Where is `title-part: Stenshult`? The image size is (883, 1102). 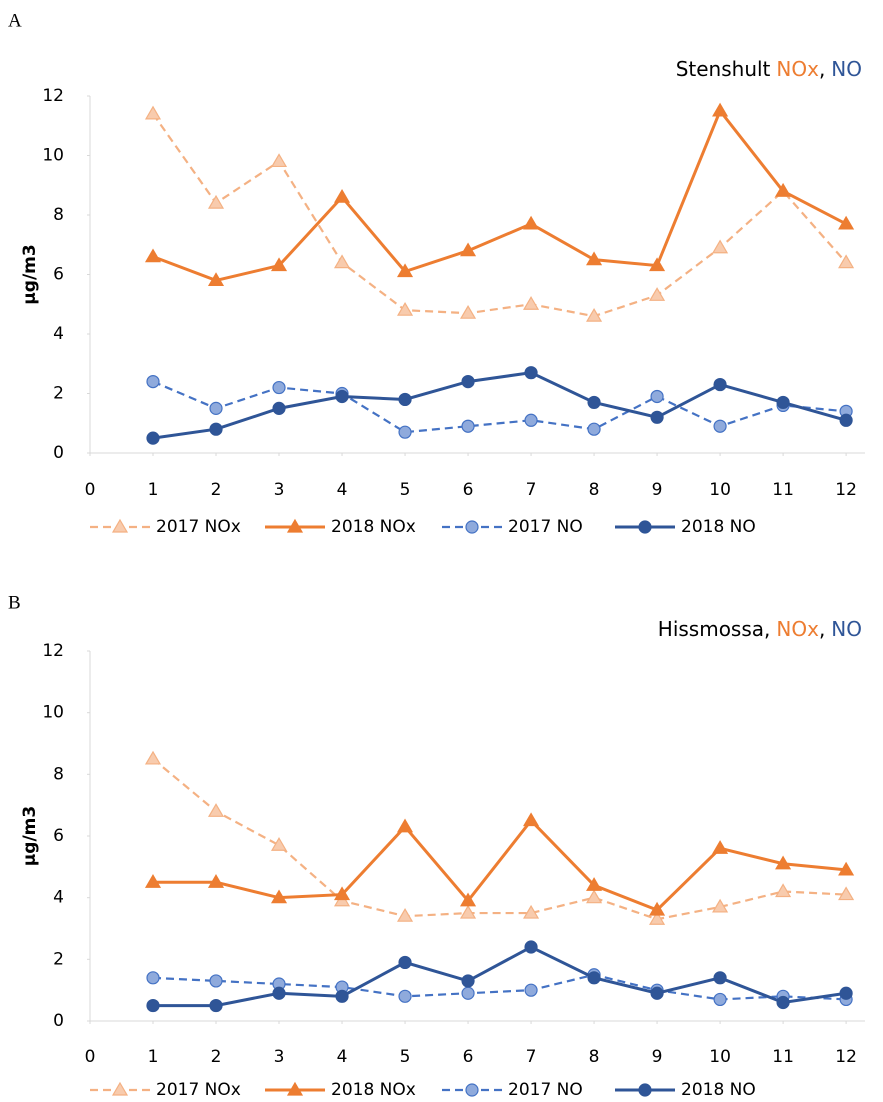
title-part: Stenshult is located at coordinates (723, 69).